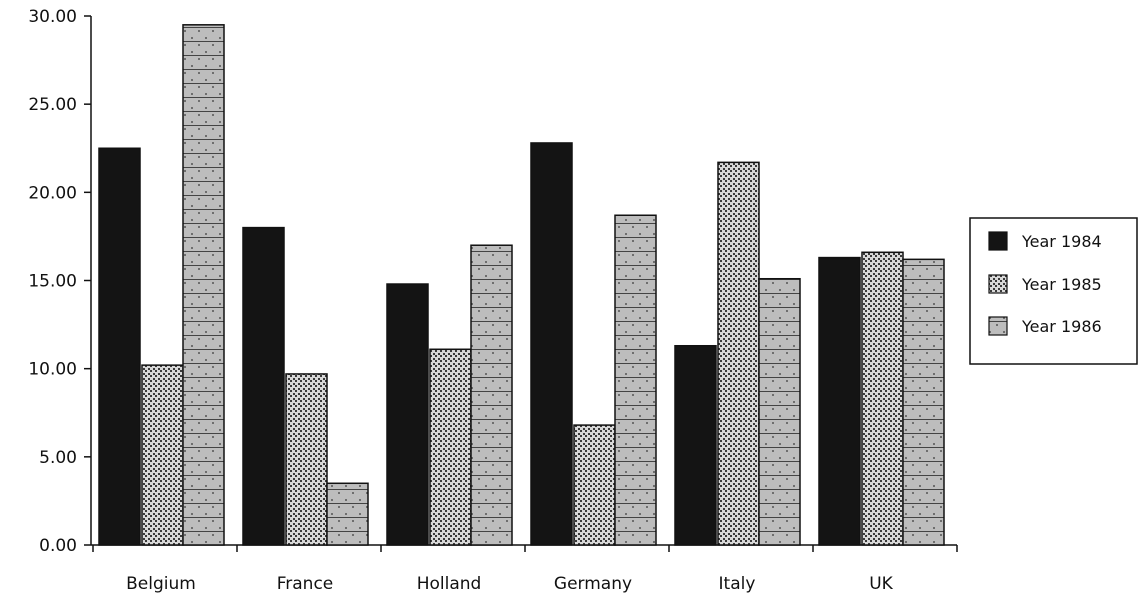  Describe the element at coordinates (1061, 241) in the screenshot. I see `legend-label: Year 1984` at that location.